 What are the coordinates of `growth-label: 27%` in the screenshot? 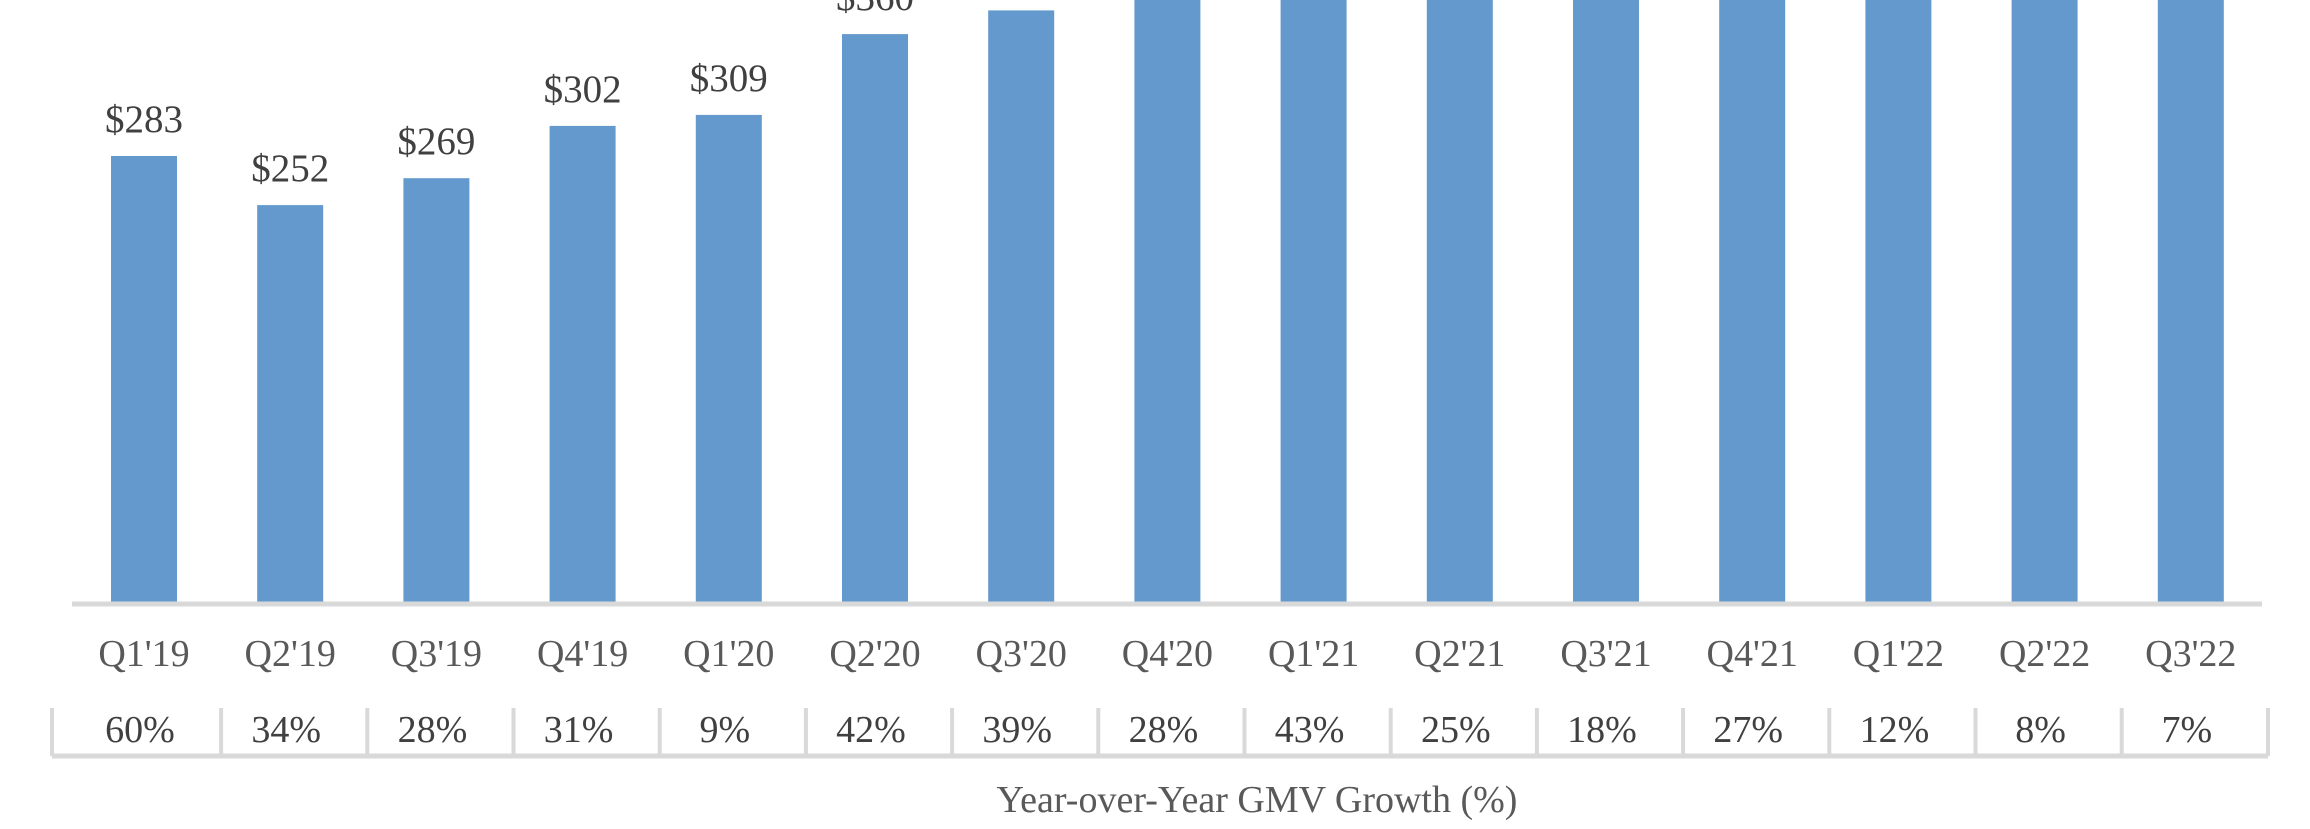 It's located at (1748, 730).